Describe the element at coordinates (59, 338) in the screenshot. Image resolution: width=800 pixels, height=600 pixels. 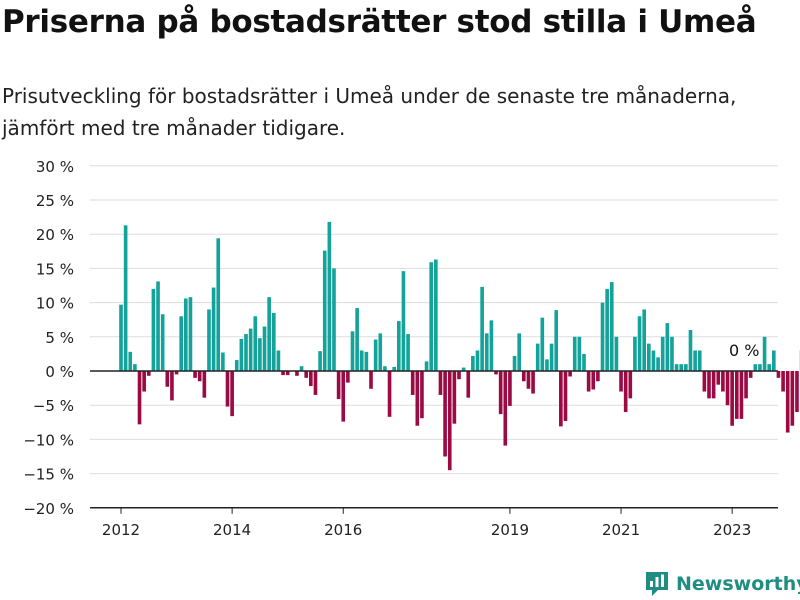
I see `y-tick-label: 5 %` at that location.